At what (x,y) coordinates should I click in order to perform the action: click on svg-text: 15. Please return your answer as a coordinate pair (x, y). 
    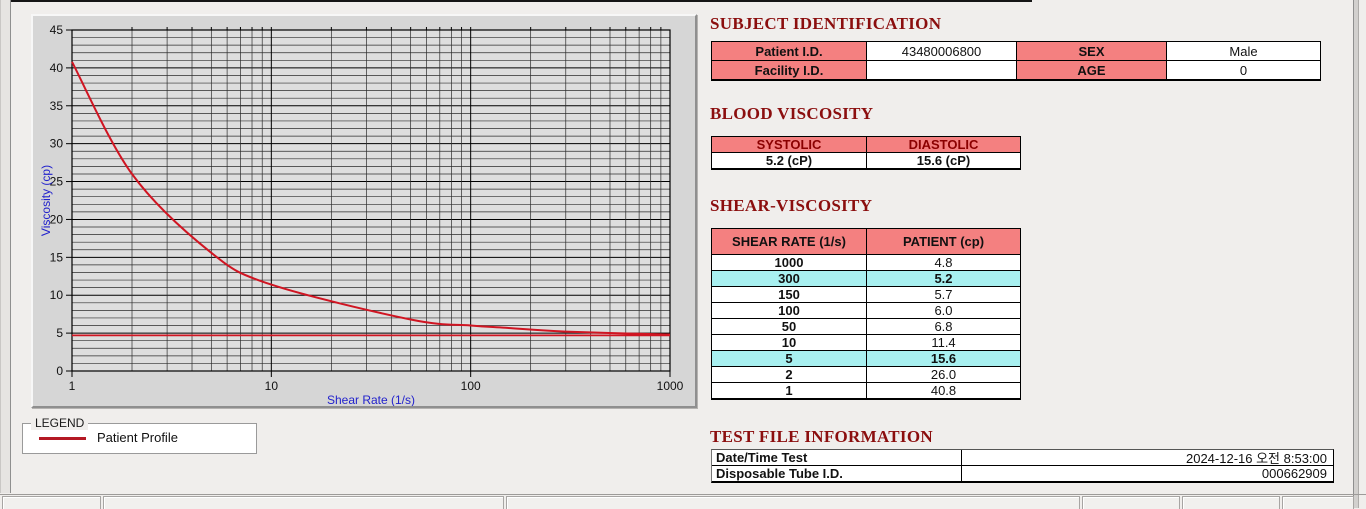
    Looking at the image, I should click on (57, 257).